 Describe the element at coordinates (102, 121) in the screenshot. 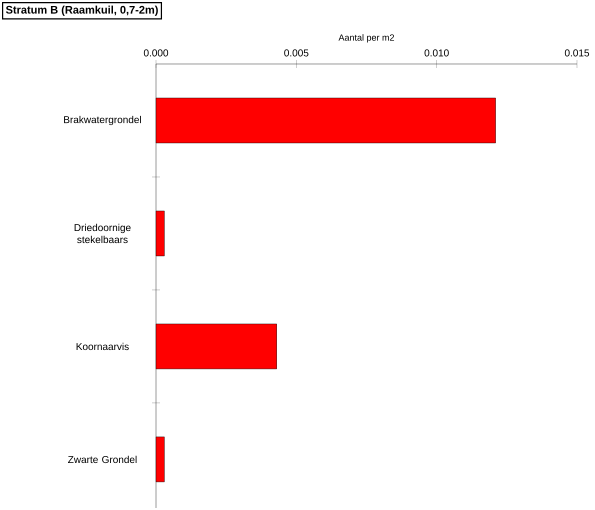

I see `y-tick-label: Brakwatergrondel` at that location.